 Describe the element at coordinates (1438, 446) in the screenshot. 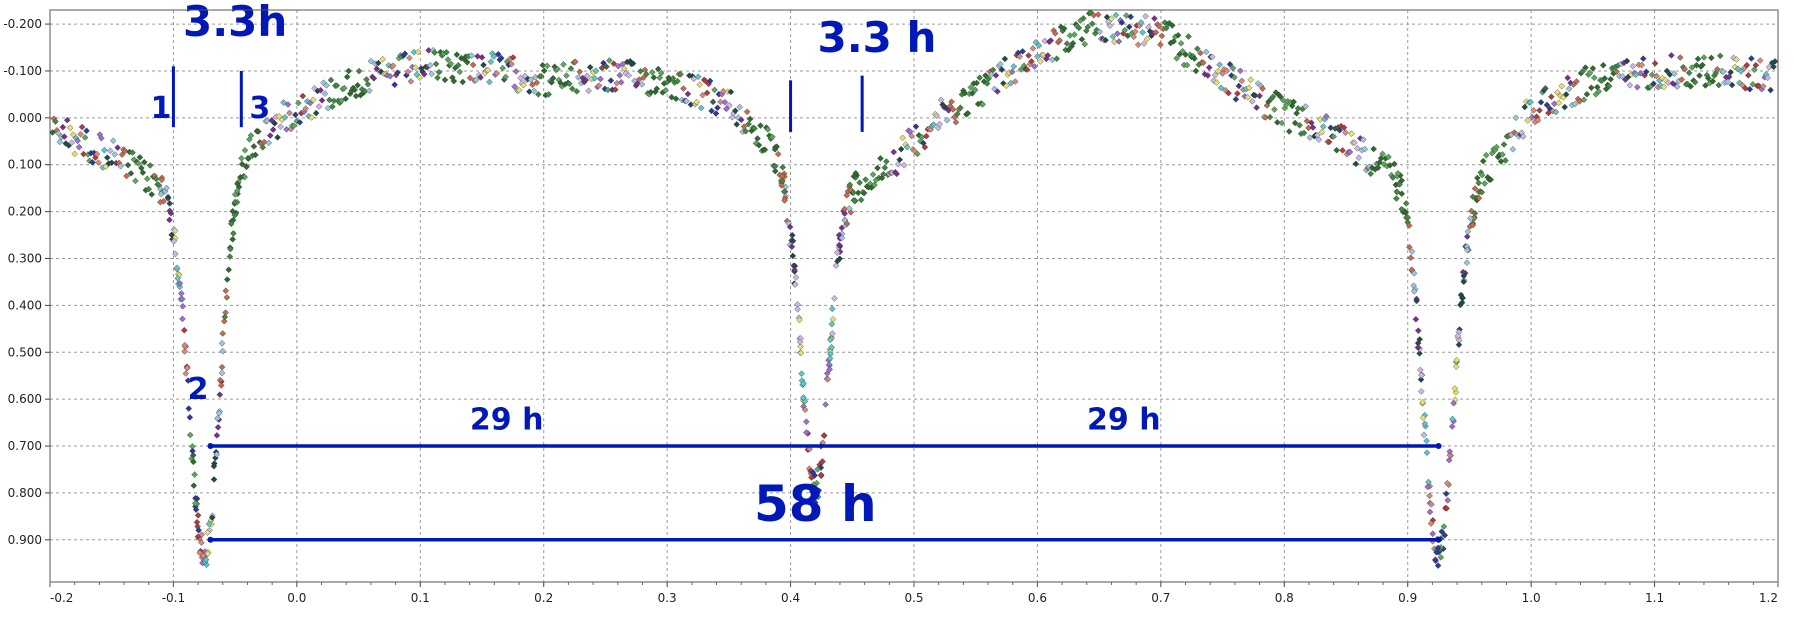

I see `span-endpoint` at that location.